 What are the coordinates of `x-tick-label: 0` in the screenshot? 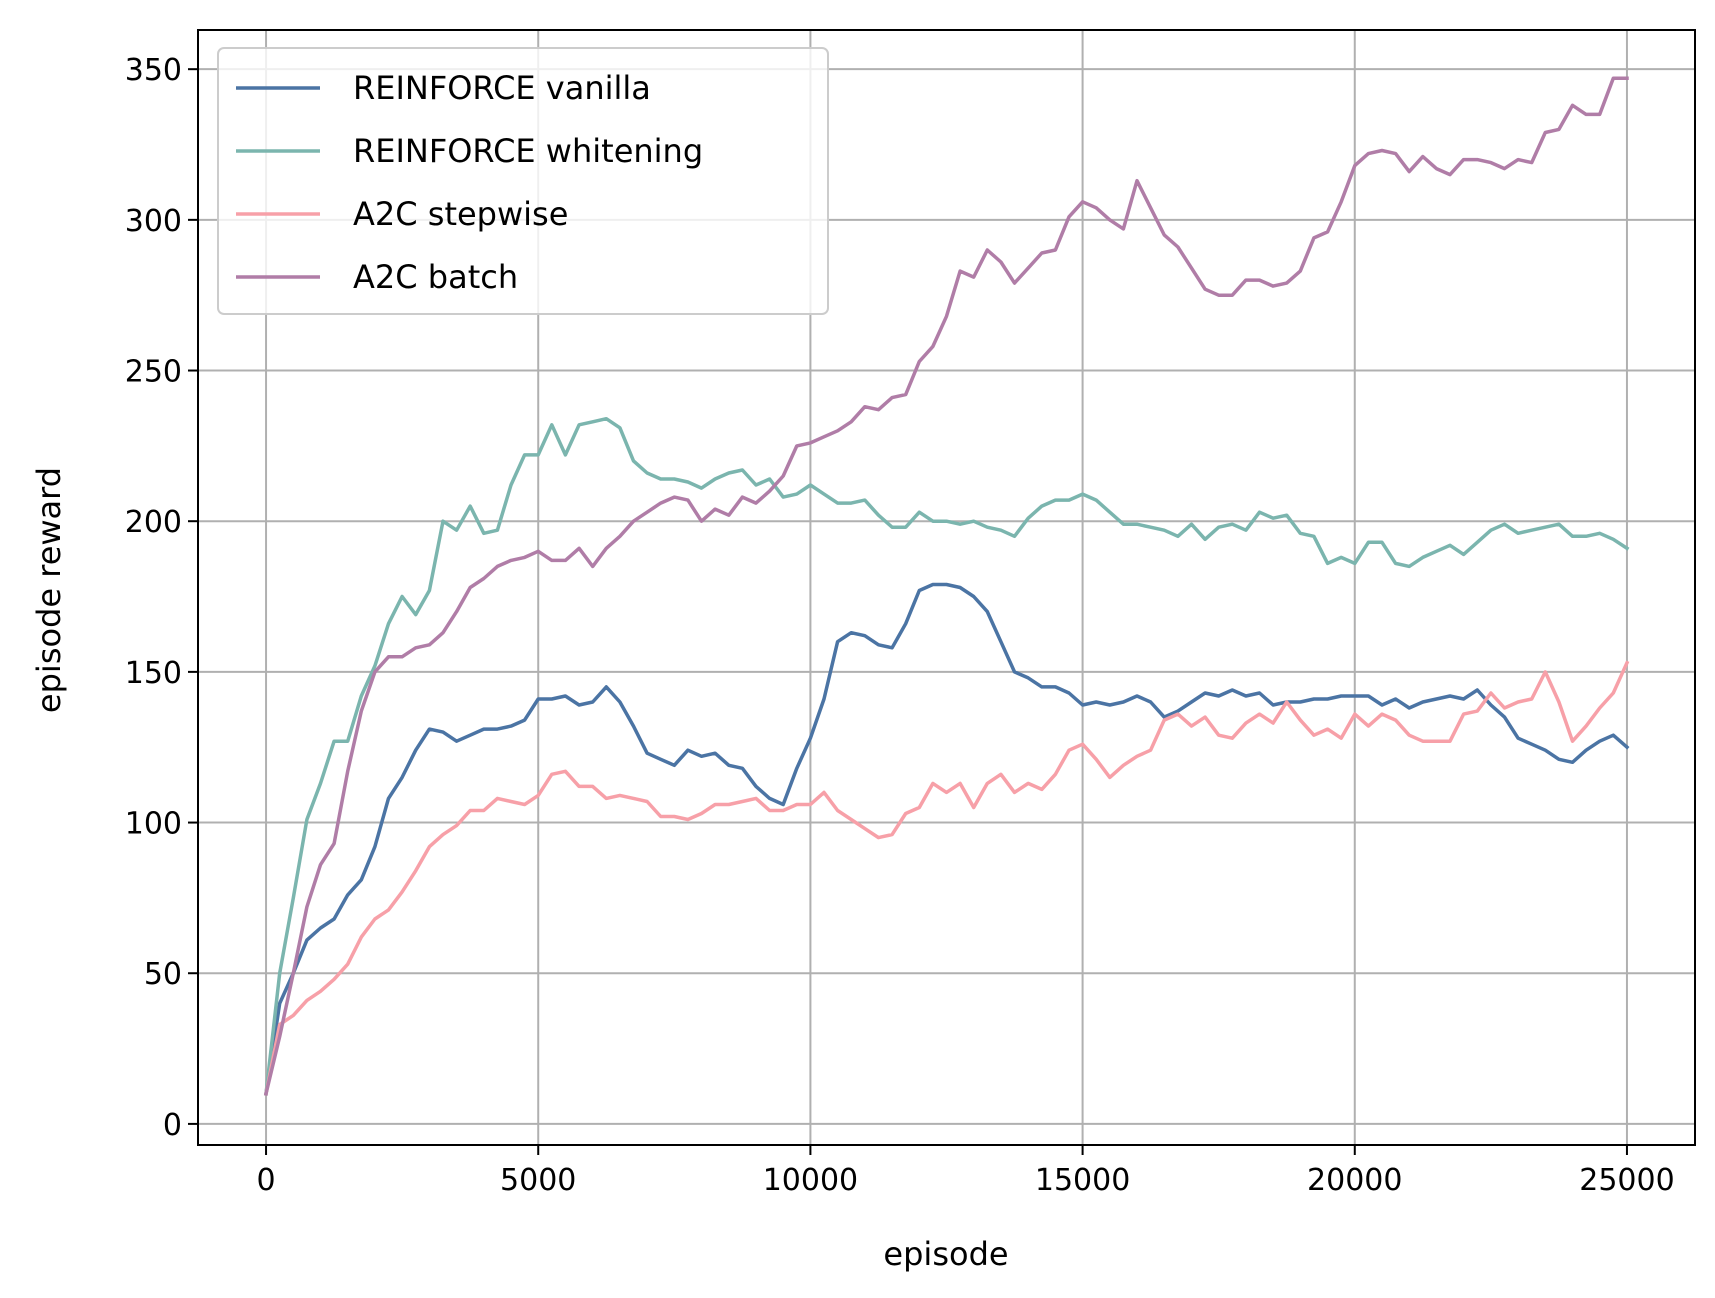 It's located at (265, 1180).